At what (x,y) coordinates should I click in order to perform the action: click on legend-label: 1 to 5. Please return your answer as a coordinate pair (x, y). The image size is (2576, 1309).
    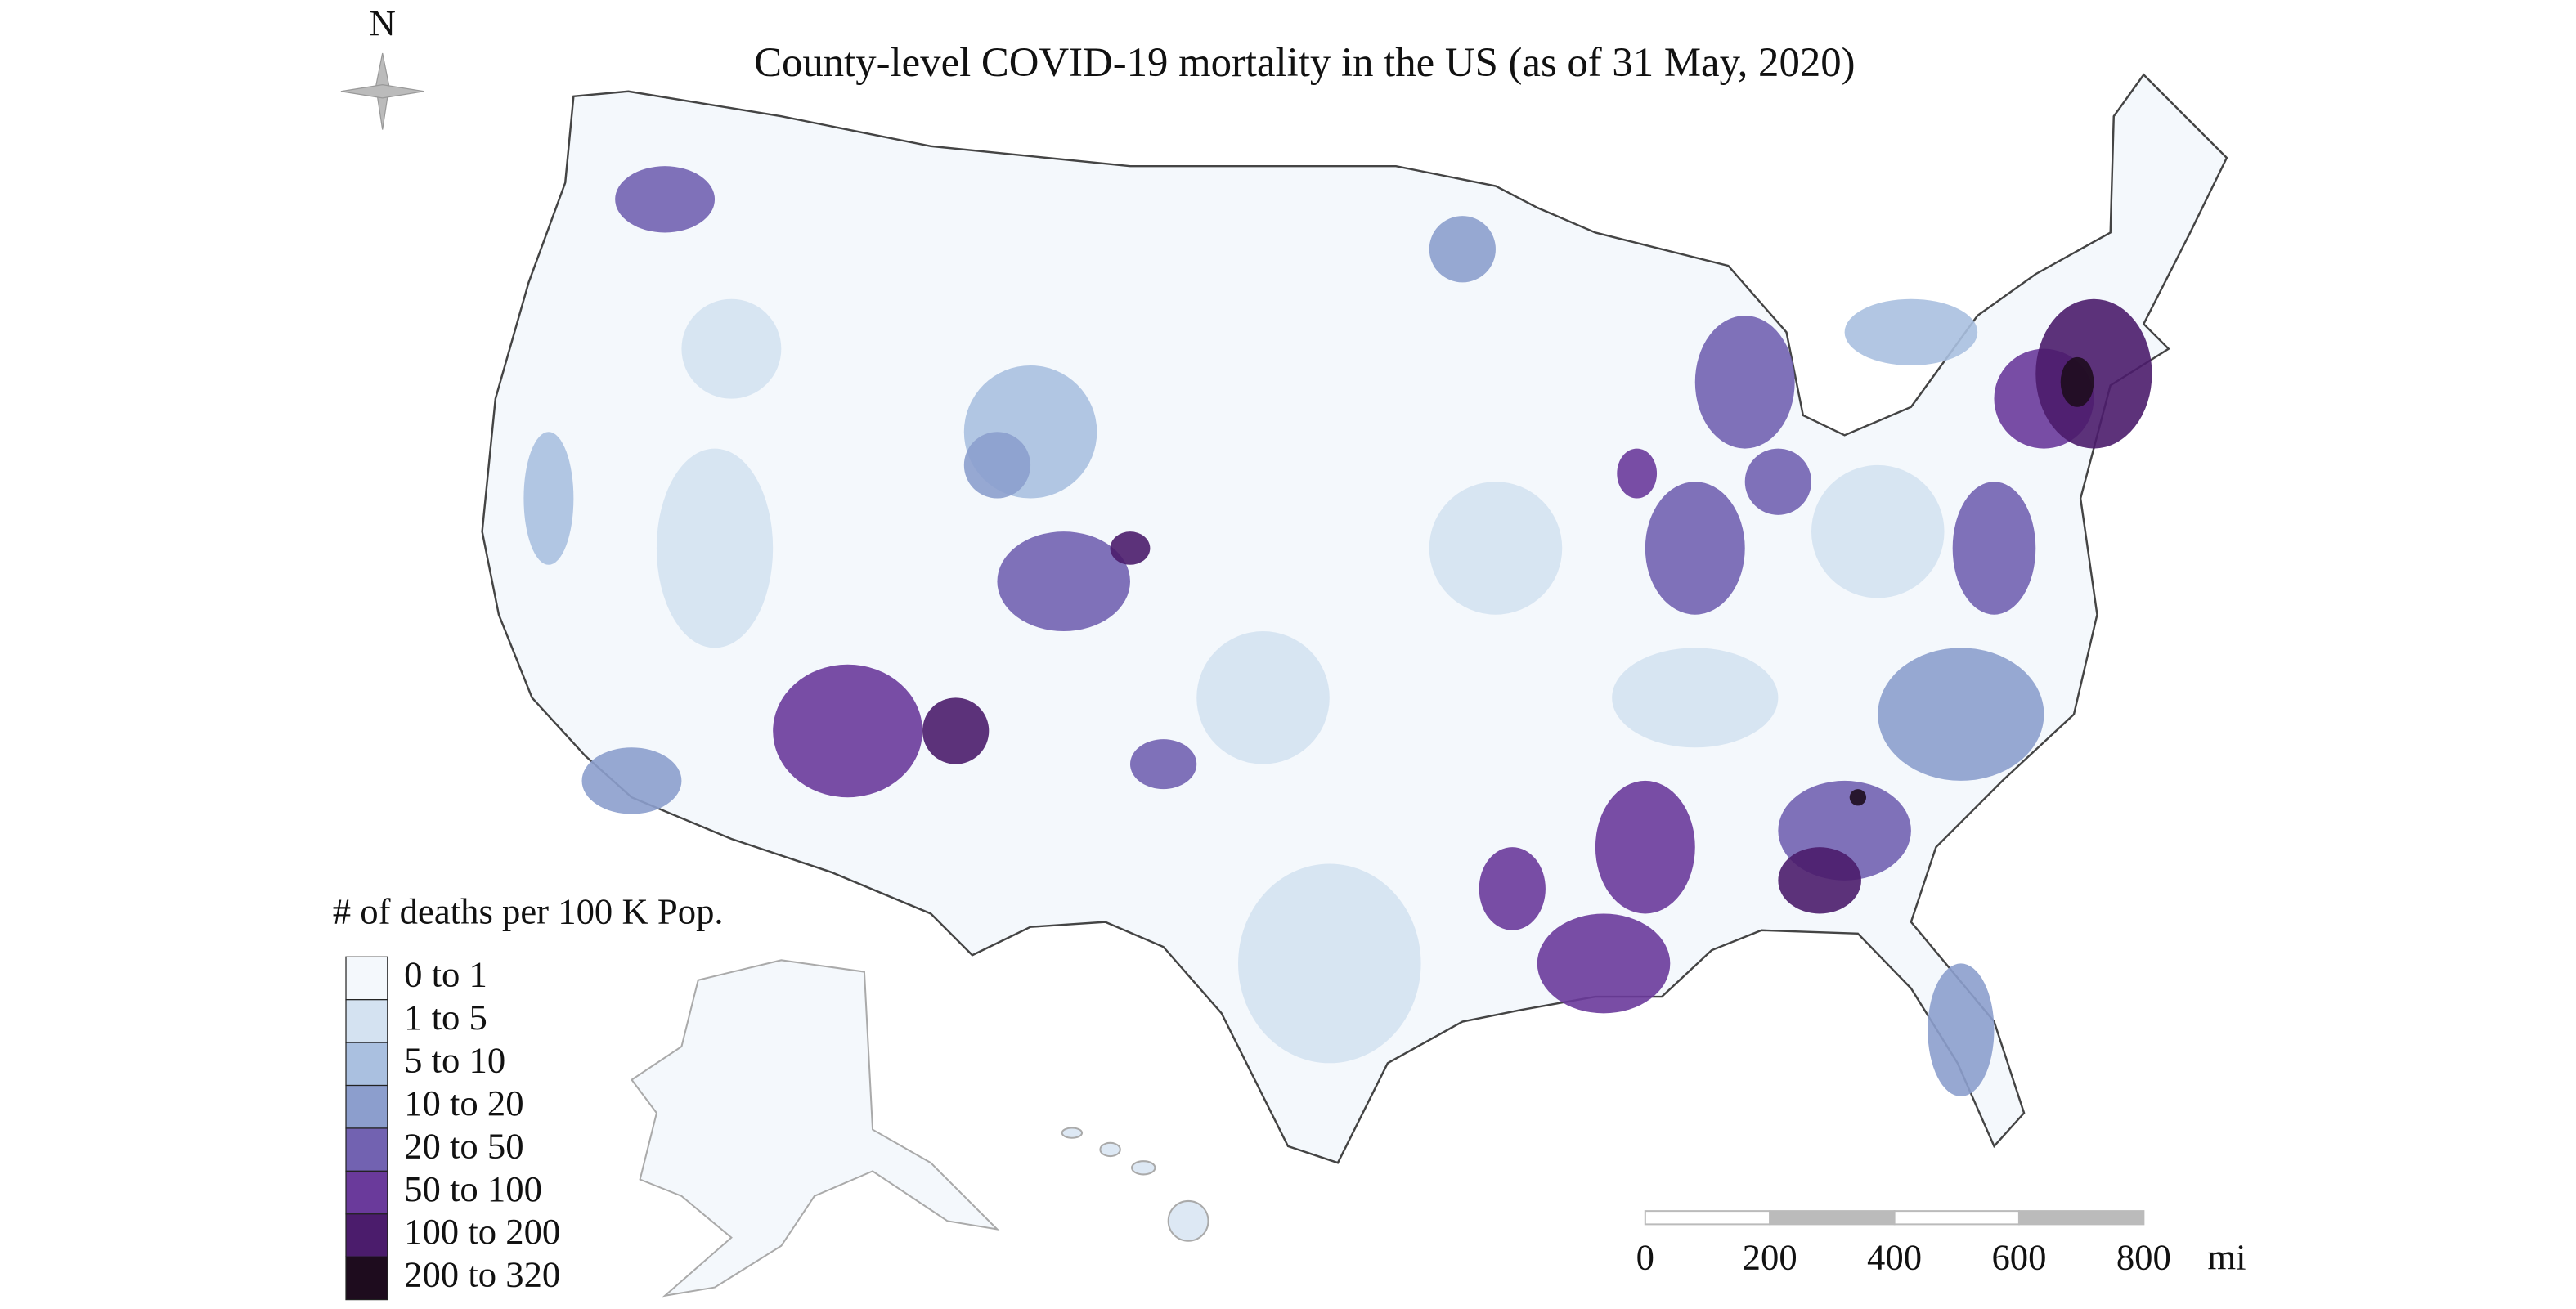
    Looking at the image, I should click on (445, 1017).